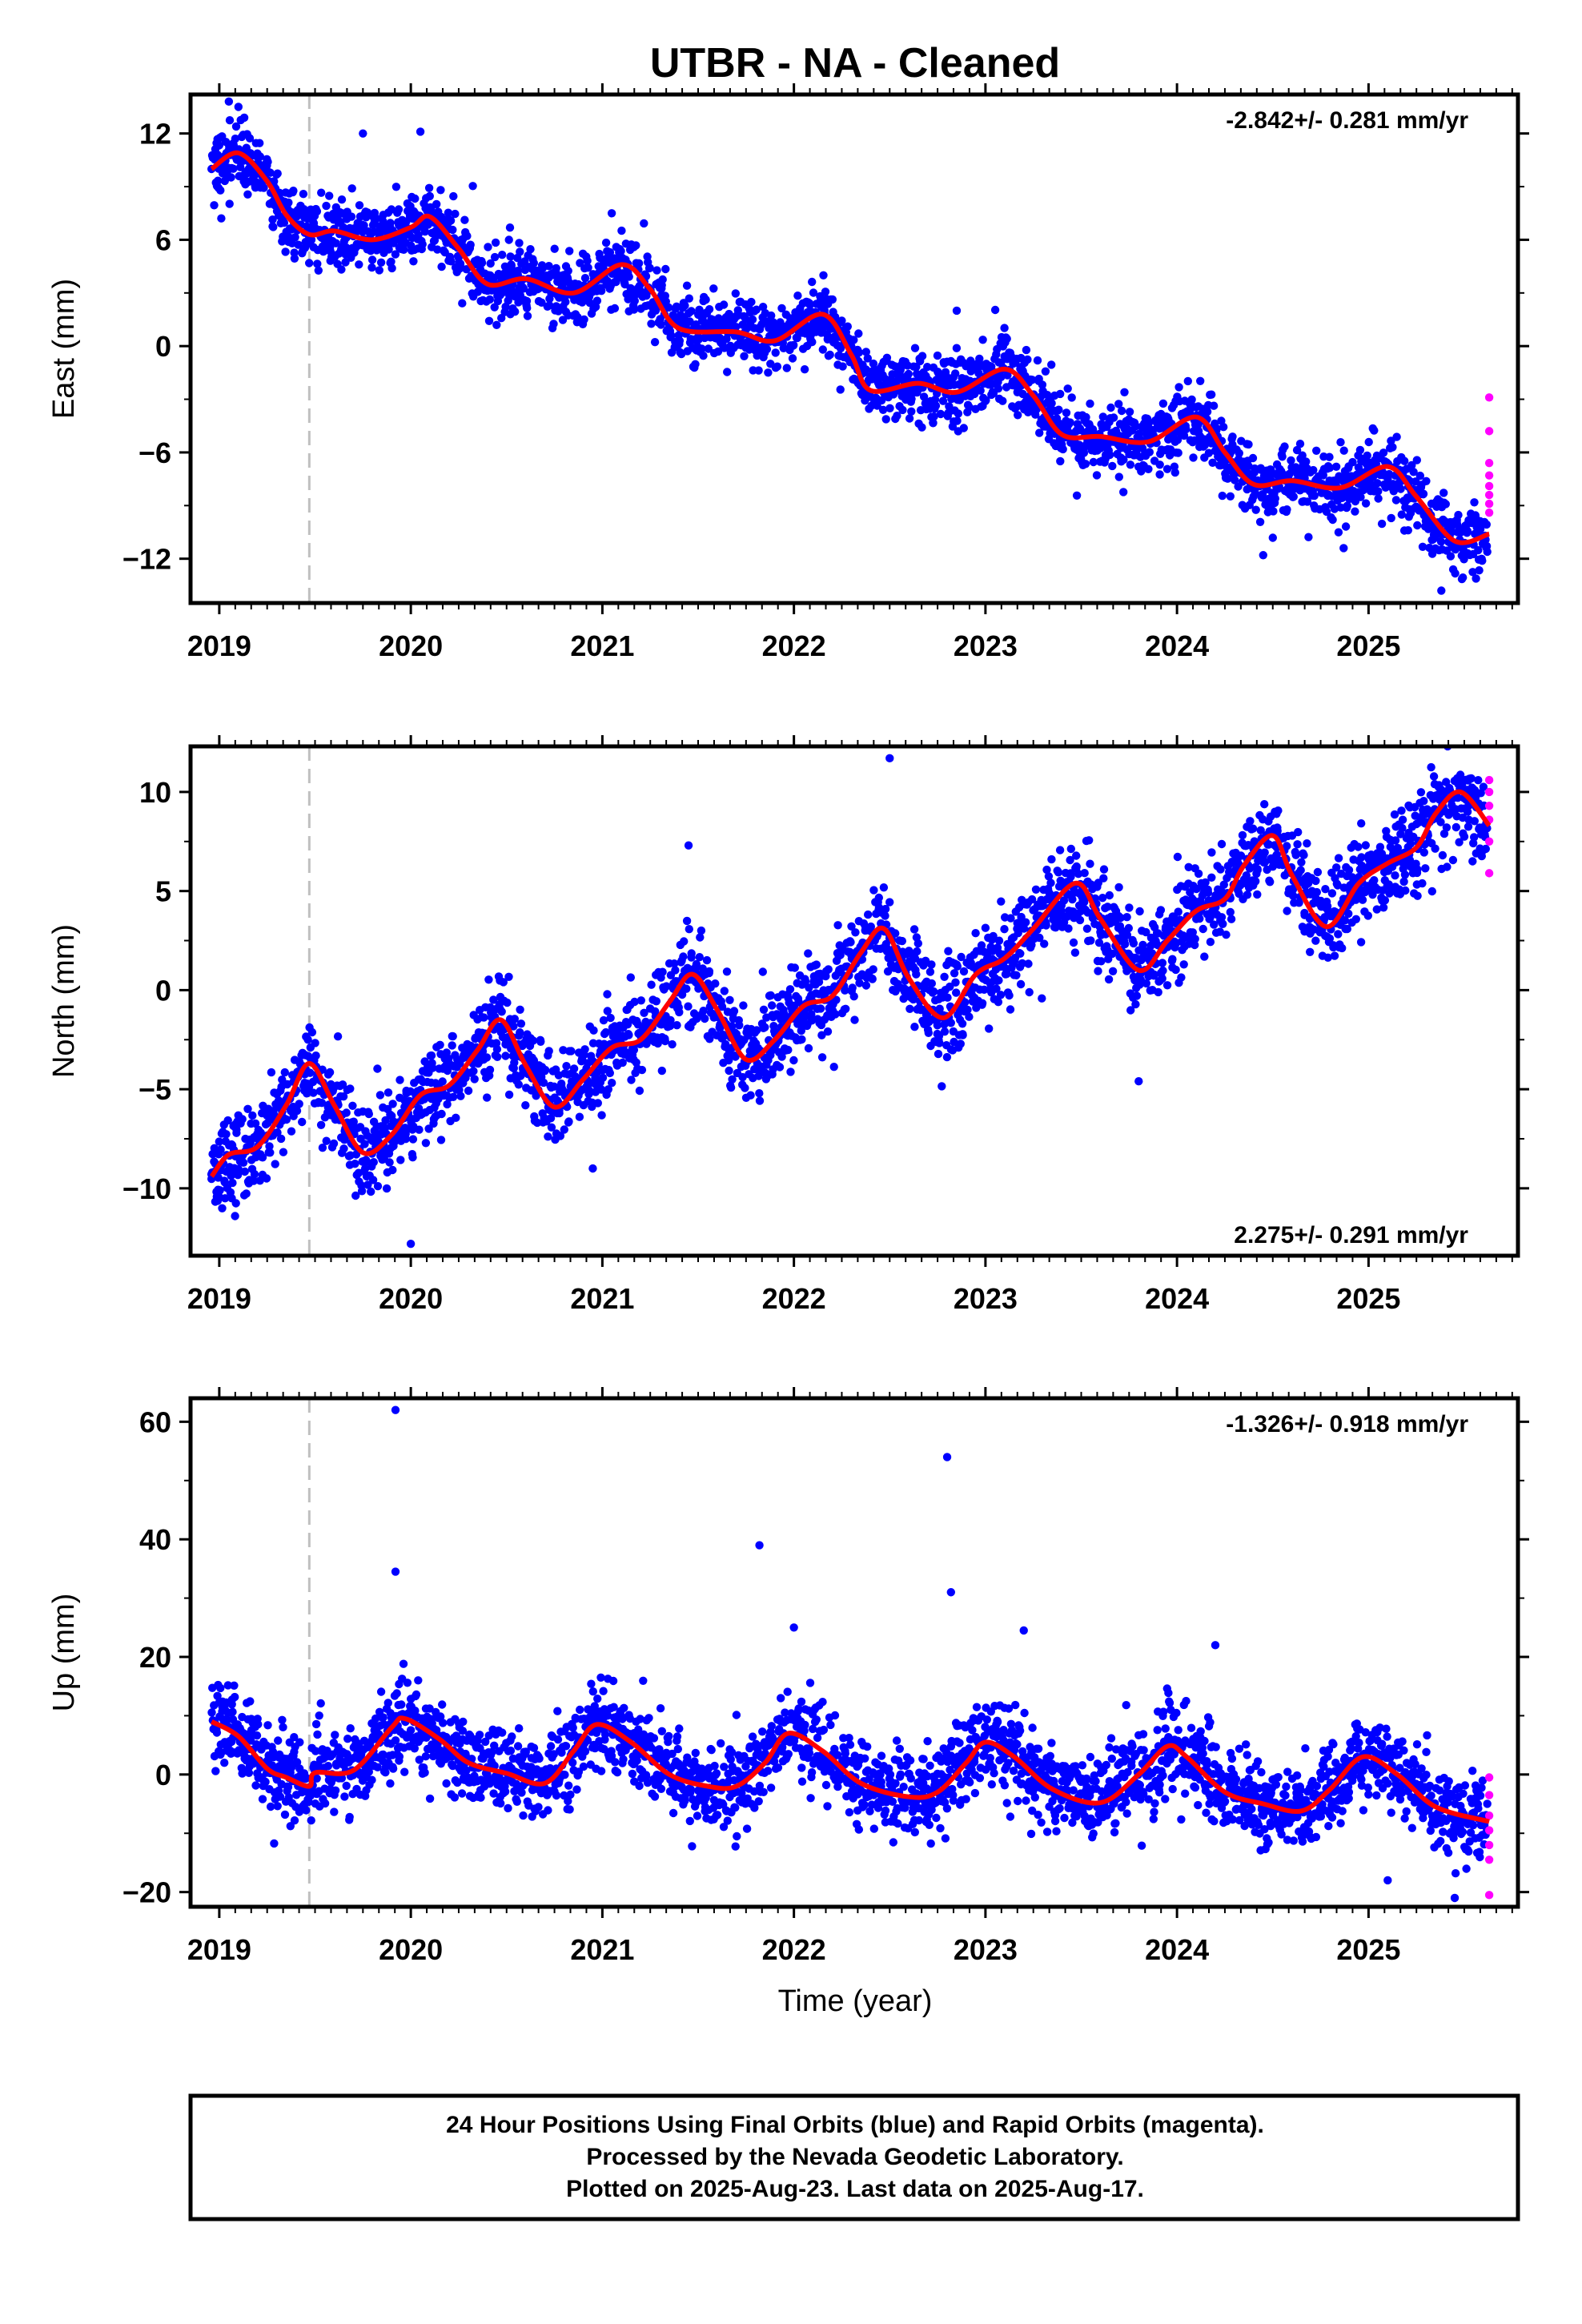 This screenshot has width=1582, height=2324. I want to click on x-tick-label: 2022, so click(794, 645).